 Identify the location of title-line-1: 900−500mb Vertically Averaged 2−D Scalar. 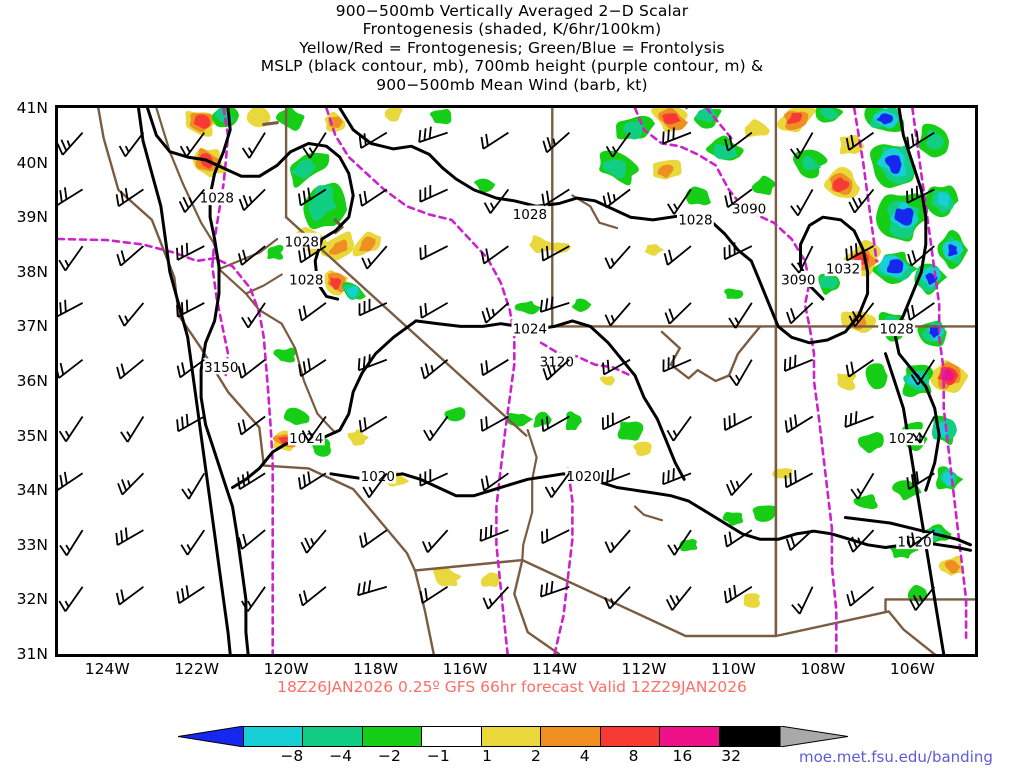
(512, 11).